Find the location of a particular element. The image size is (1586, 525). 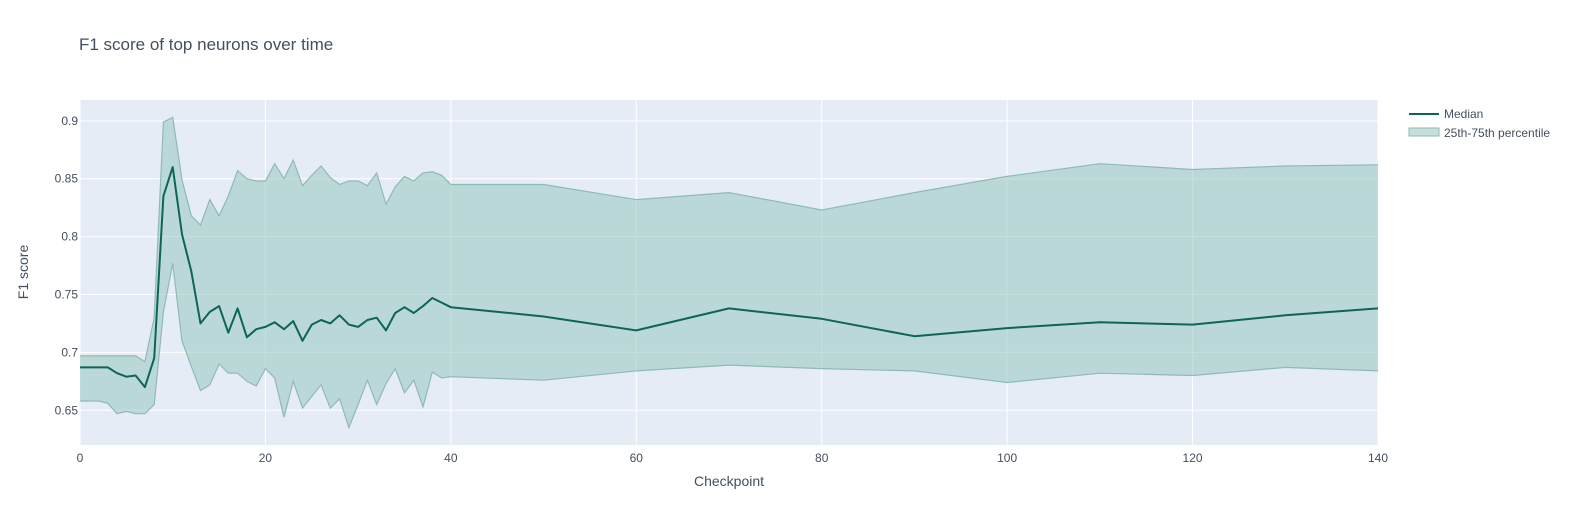

x-tick-label: 120 is located at coordinates (1193, 458).